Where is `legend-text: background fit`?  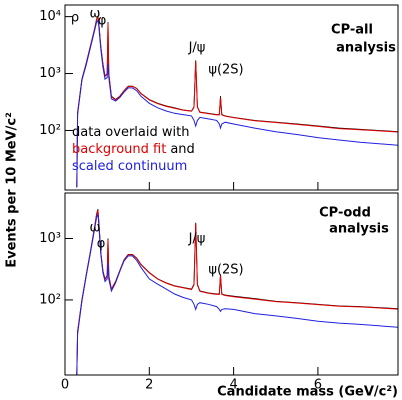
legend-text: background fit is located at coordinates (119, 149).